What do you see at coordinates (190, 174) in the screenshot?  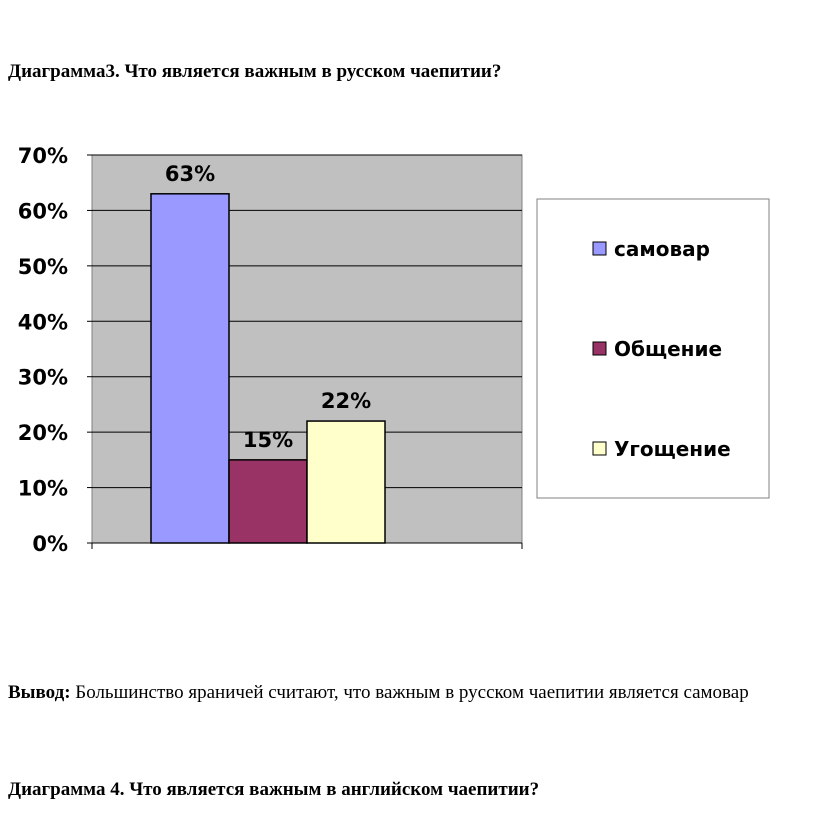 I see `data-label: 63%` at bounding box center [190, 174].